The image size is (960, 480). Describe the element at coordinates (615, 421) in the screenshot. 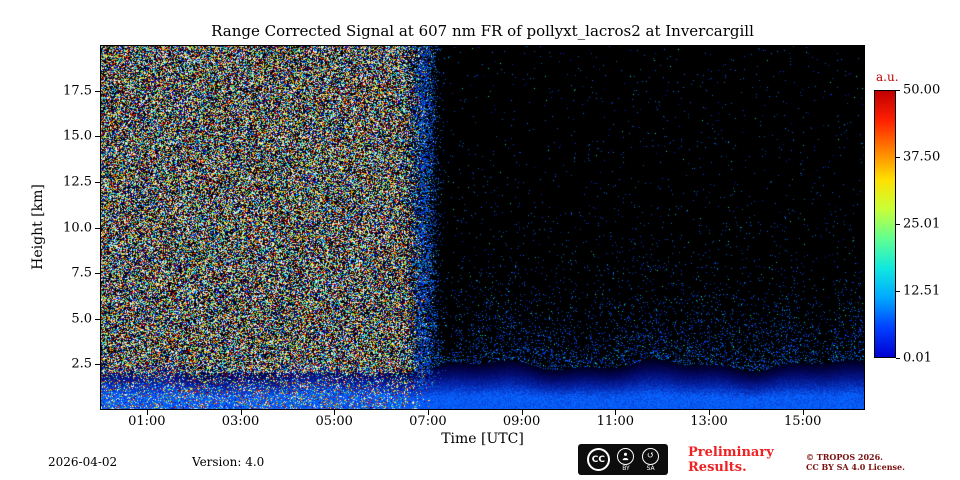

I see `x-tick-label: 11:00` at that location.